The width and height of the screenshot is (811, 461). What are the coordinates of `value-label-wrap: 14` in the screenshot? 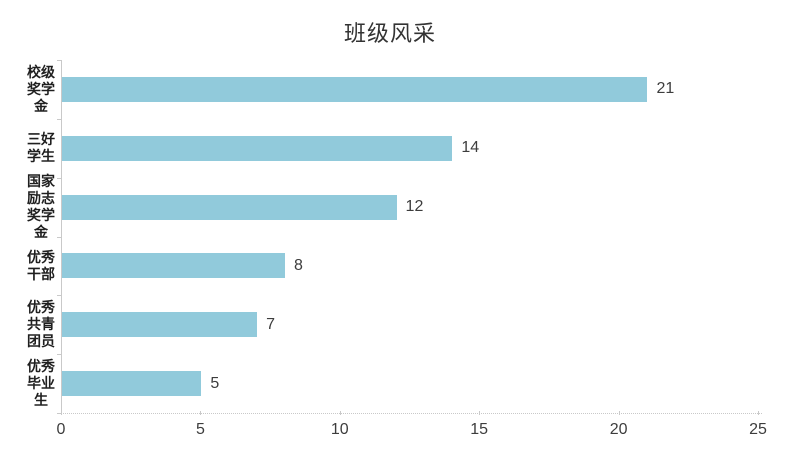 It's located at (470, 148).